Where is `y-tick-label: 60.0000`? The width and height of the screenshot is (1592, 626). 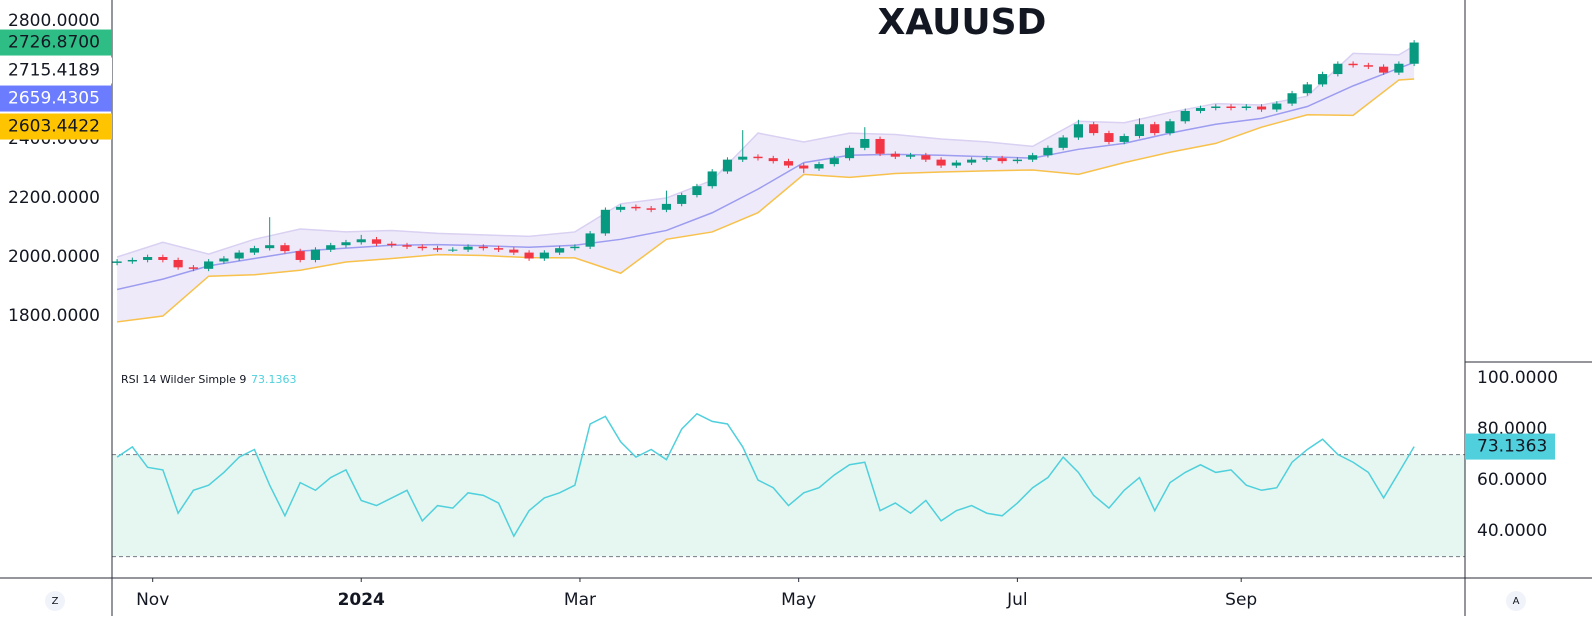 y-tick-label: 60.0000 is located at coordinates (1512, 480).